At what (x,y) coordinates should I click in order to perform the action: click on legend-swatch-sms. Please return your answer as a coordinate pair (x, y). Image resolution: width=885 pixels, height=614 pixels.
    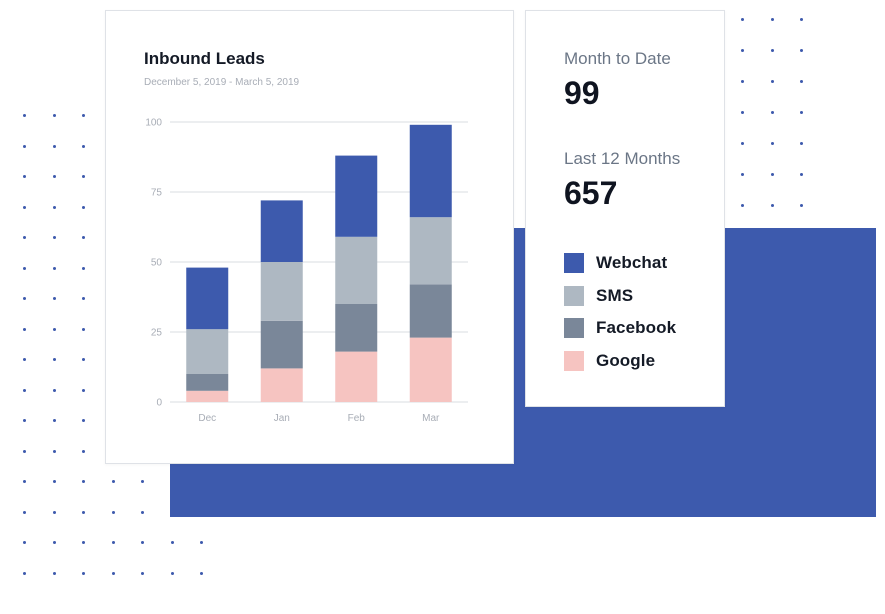
    Looking at the image, I should click on (574, 295).